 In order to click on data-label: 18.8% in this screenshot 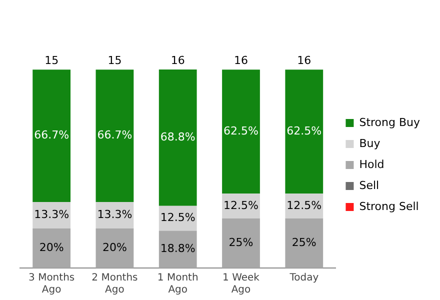, I will do `click(178, 249)`.